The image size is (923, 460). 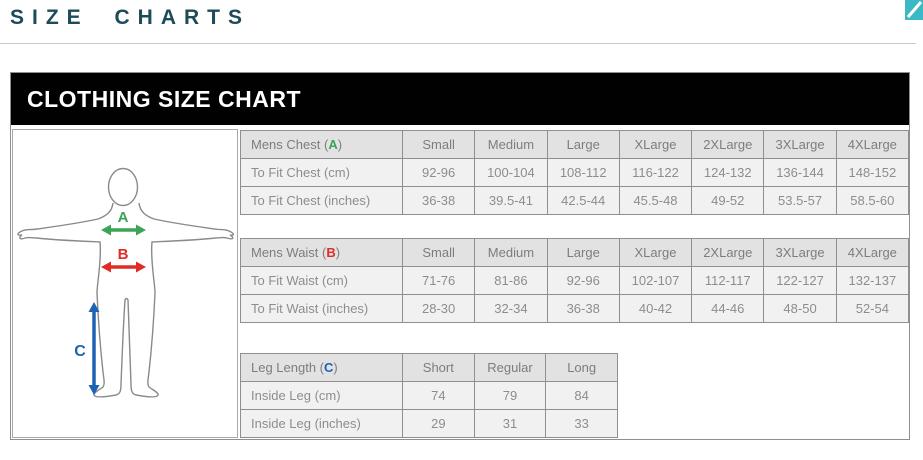 I want to click on column-header: Short, so click(x=438, y=367).